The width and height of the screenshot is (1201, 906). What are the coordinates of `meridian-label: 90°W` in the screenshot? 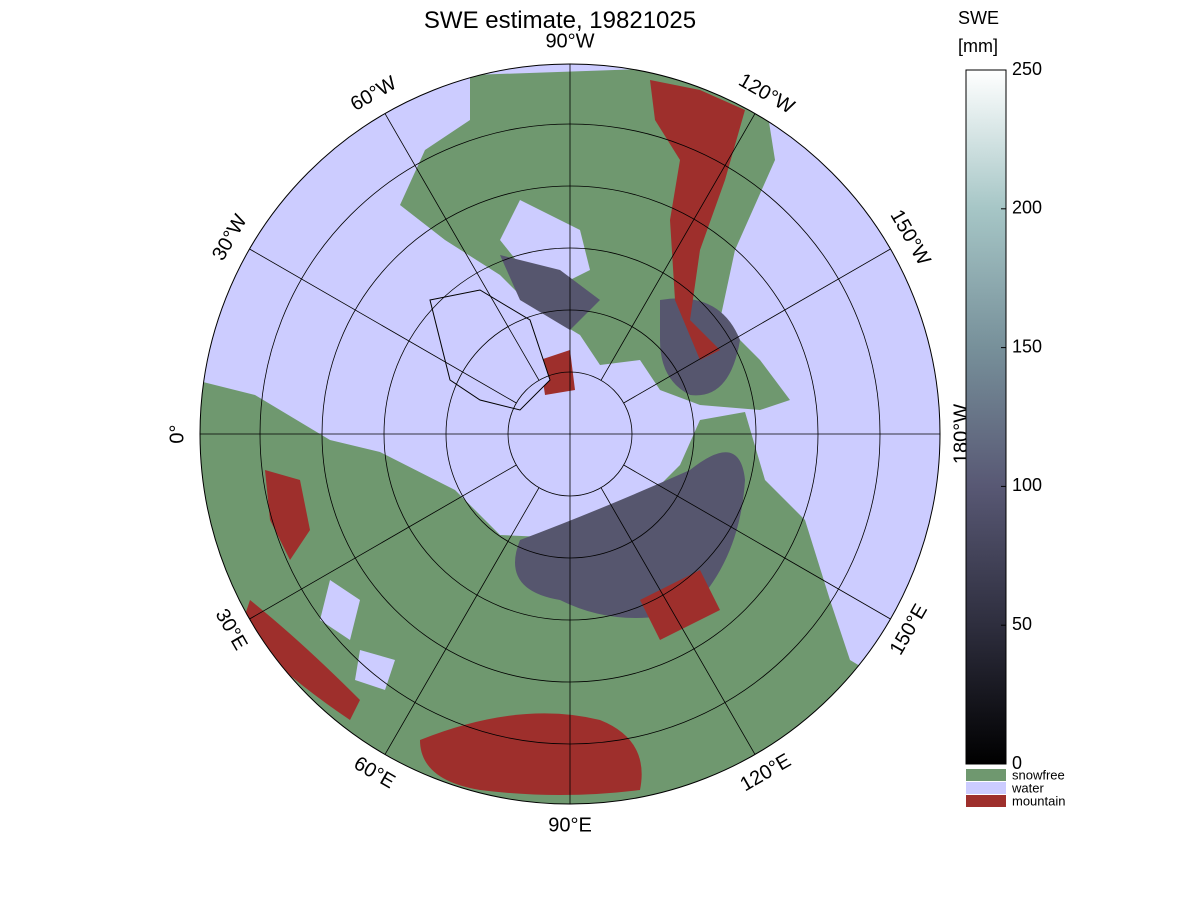 It's located at (569, 41).